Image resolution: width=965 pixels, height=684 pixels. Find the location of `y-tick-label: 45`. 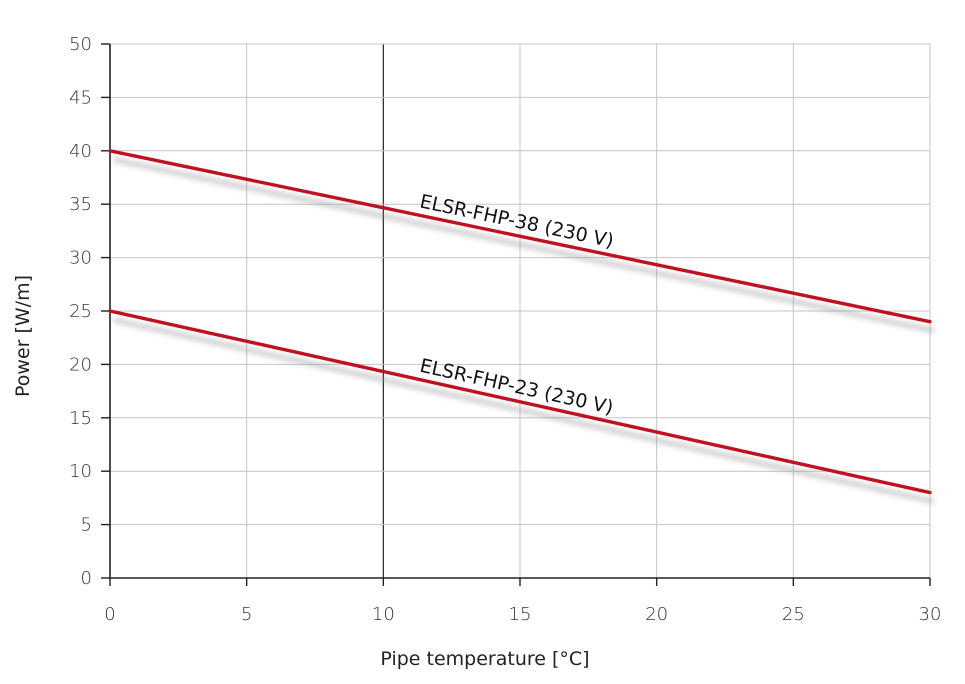

y-tick-label: 45 is located at coordinates (80, 97).